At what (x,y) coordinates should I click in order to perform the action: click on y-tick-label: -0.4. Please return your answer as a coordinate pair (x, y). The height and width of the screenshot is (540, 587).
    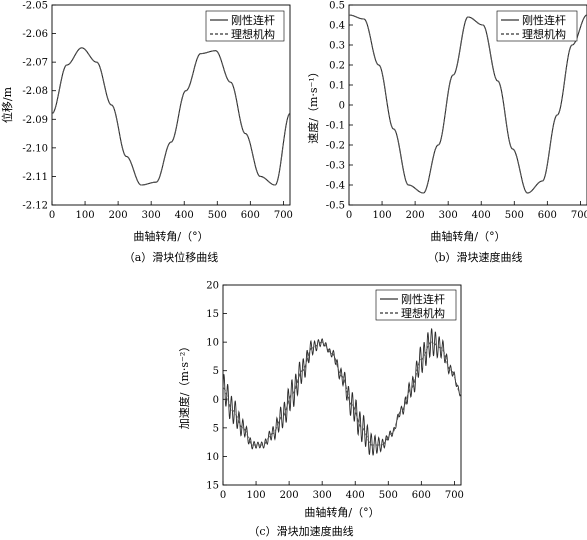
    Looking at the image, I should click on (335, 186).